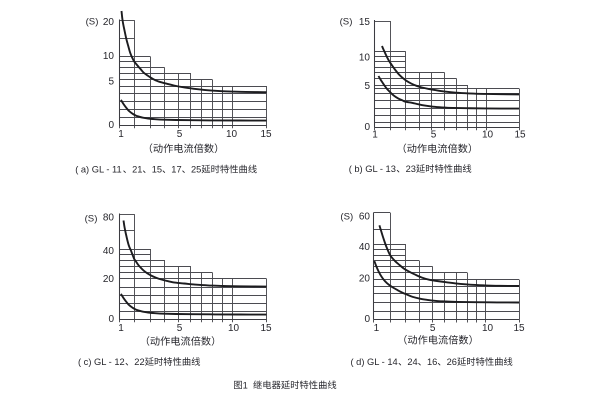  I want to click on svg-text: ( a) GL - 11, so click(98, 170).